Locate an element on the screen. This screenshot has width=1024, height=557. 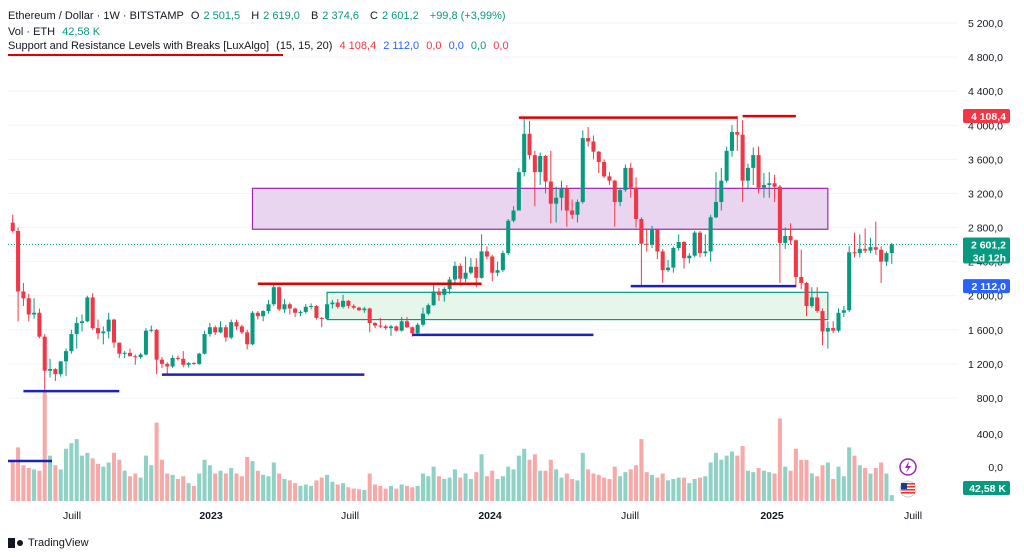
price-tick-label: 3 200,0 is located at coordinates (985, 194).